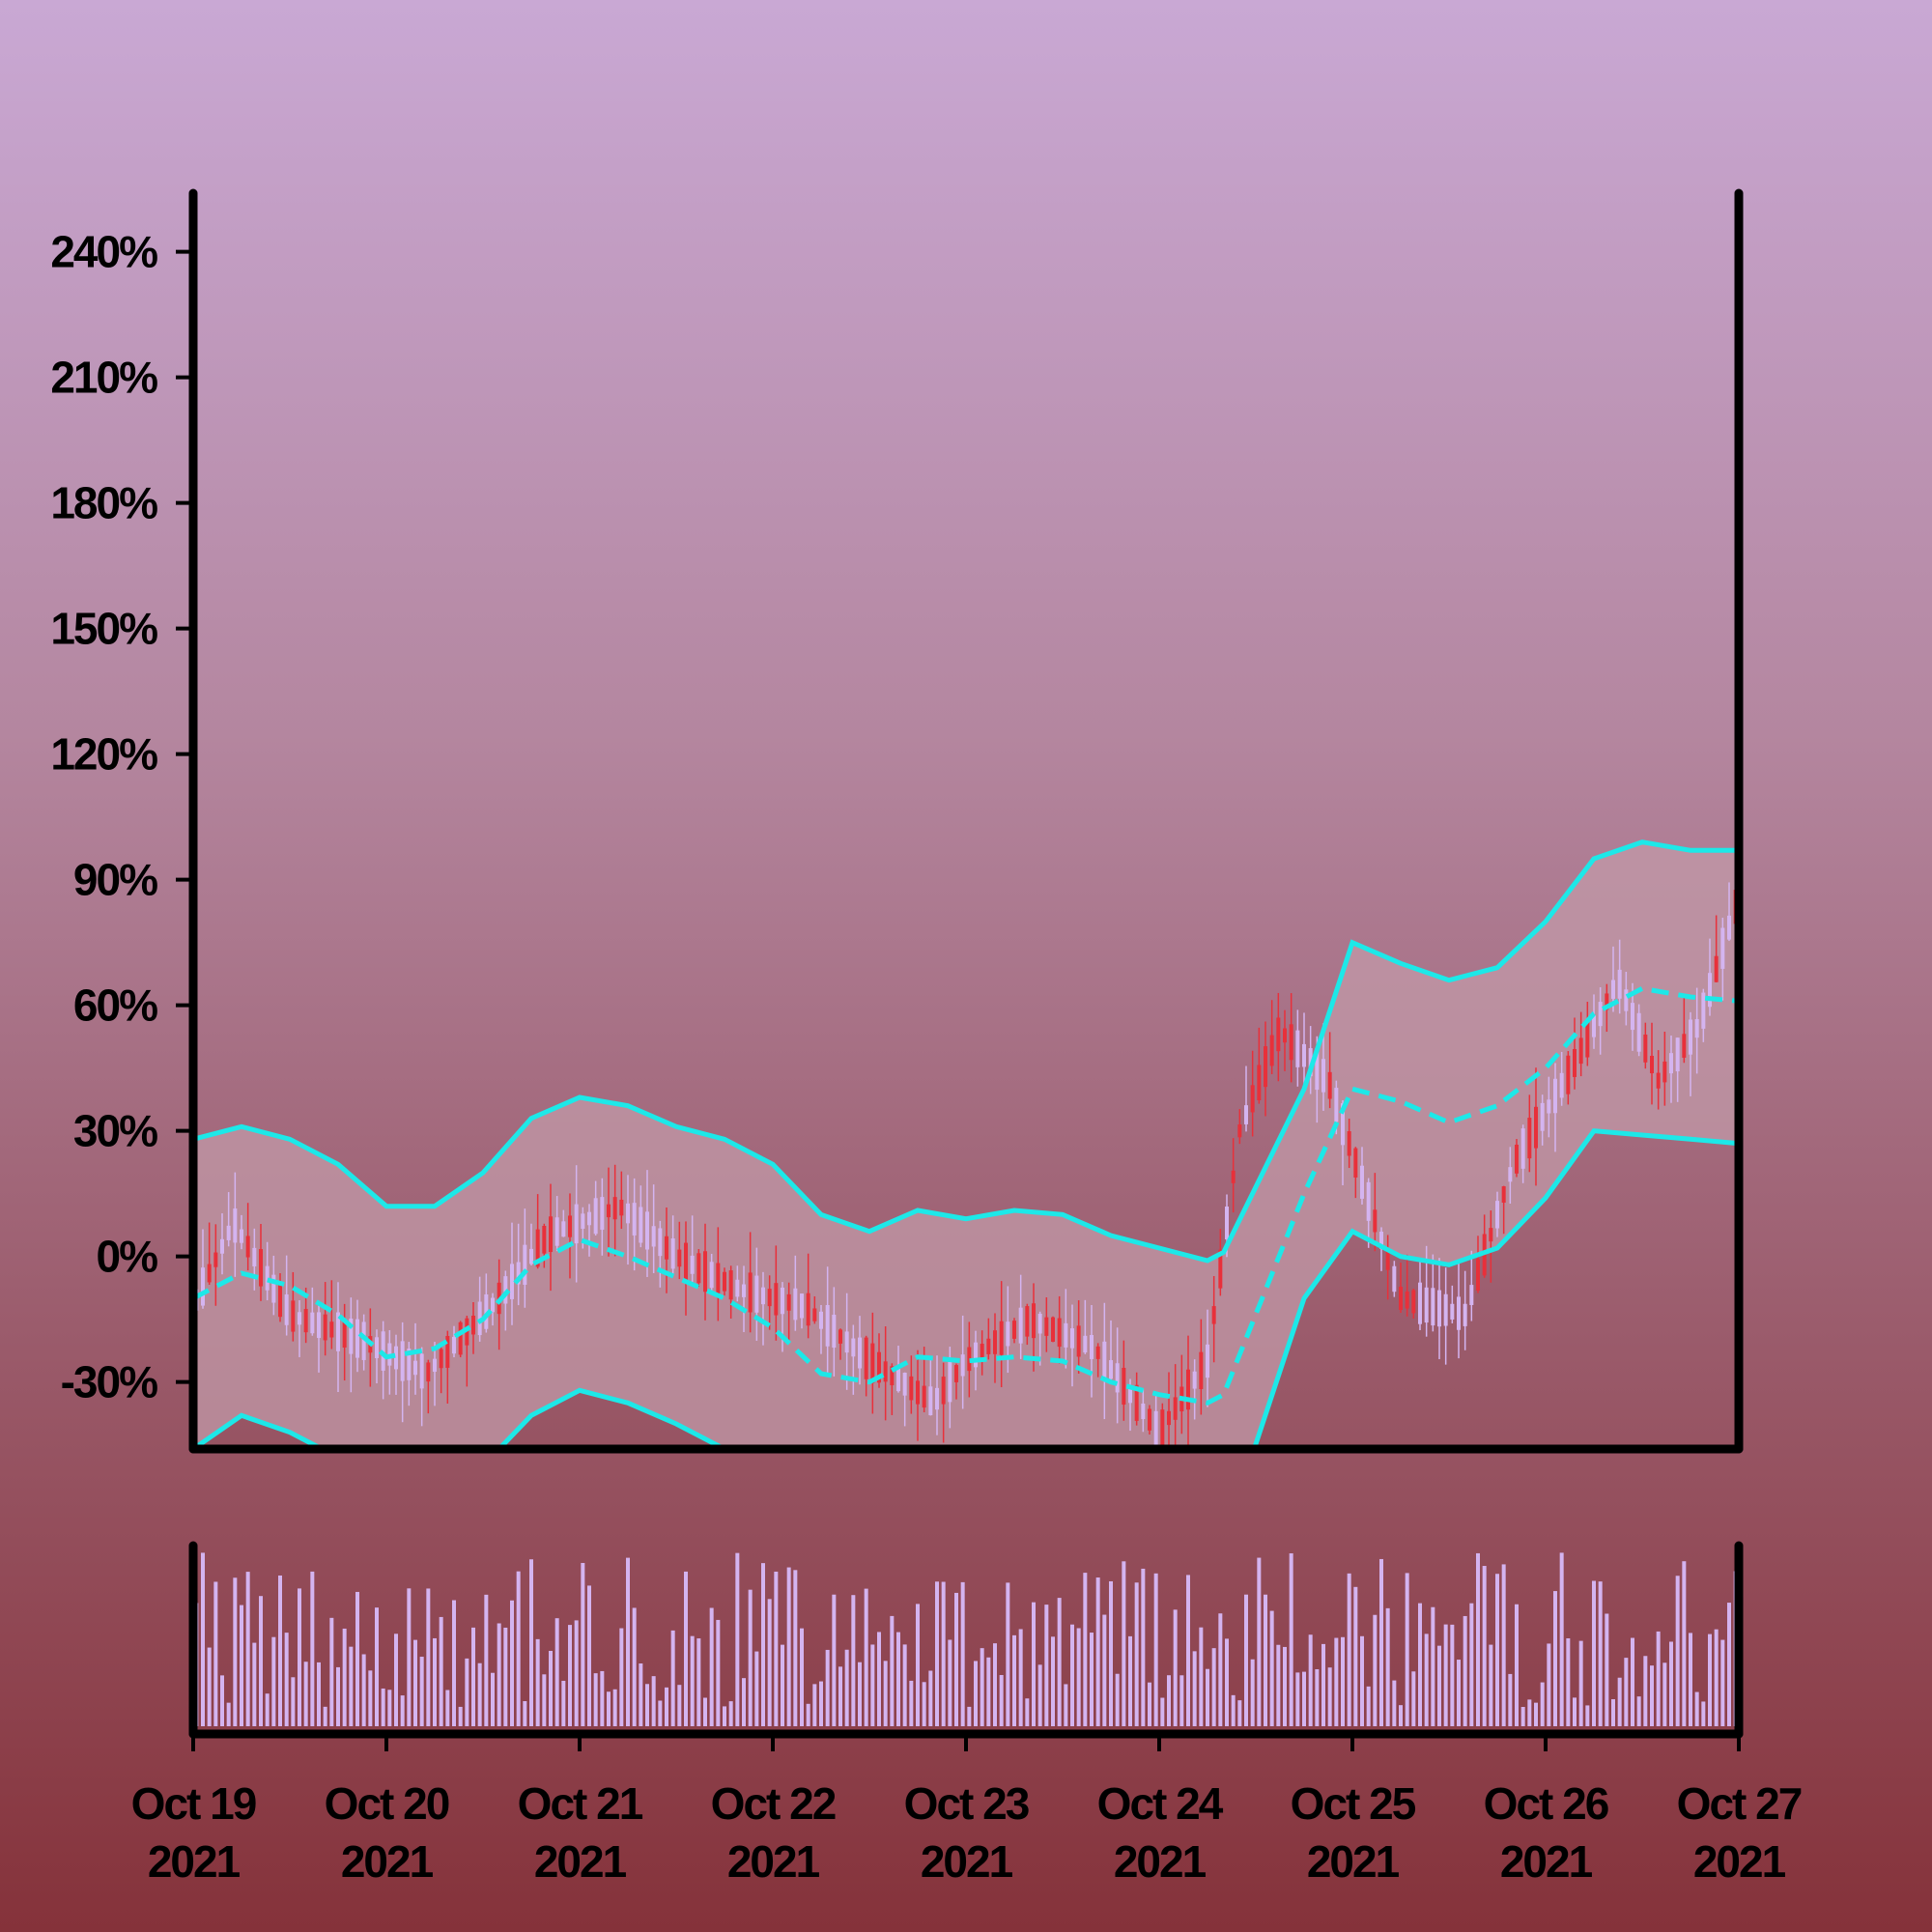 Image resolution: width=1932 pixels, height=1932 pixels. Describe the element at coordinates (103, 378) in the screenshot. I see `y-tick-label: 210%` at that location.